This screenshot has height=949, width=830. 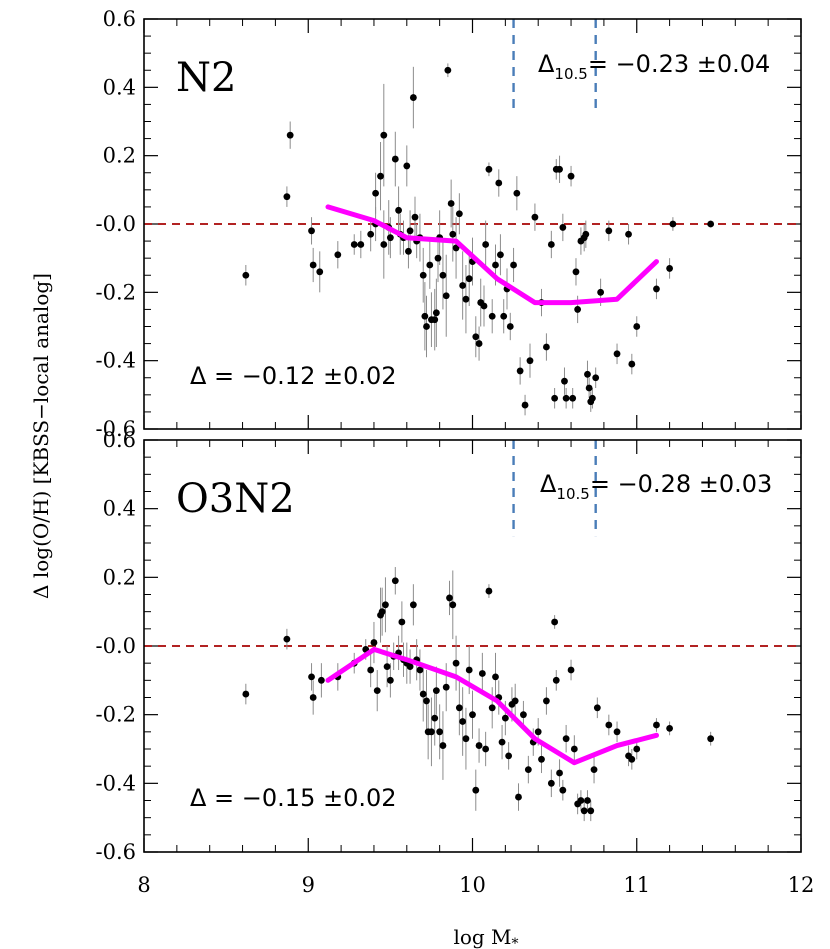 What do you see at coordinates (482, 937) in the screenshot?
I see `x-axis-title-main: log M` at bounding box center [482, 937].